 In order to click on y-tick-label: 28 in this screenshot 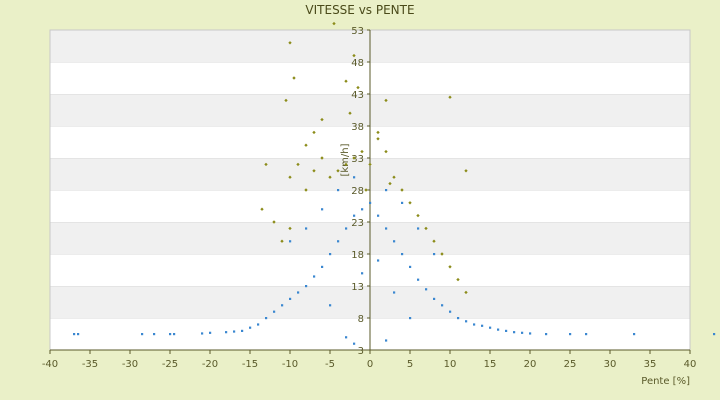, I will do `click(357, 191)`.